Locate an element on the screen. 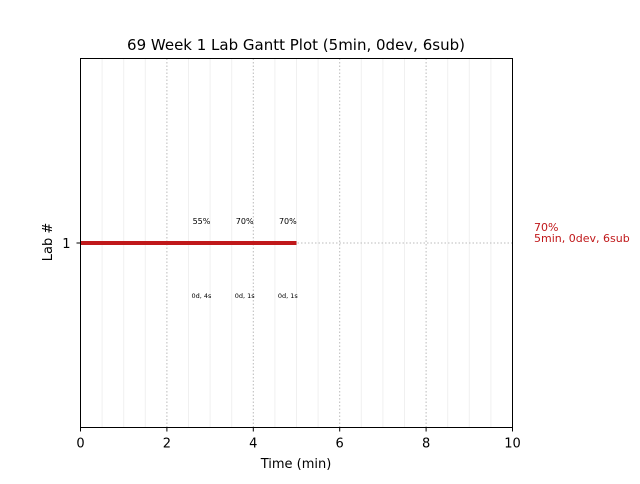 The height and width of the screenshot is (484, 640). x-axis-label: Time (min) is located at coordinates (296, 464).